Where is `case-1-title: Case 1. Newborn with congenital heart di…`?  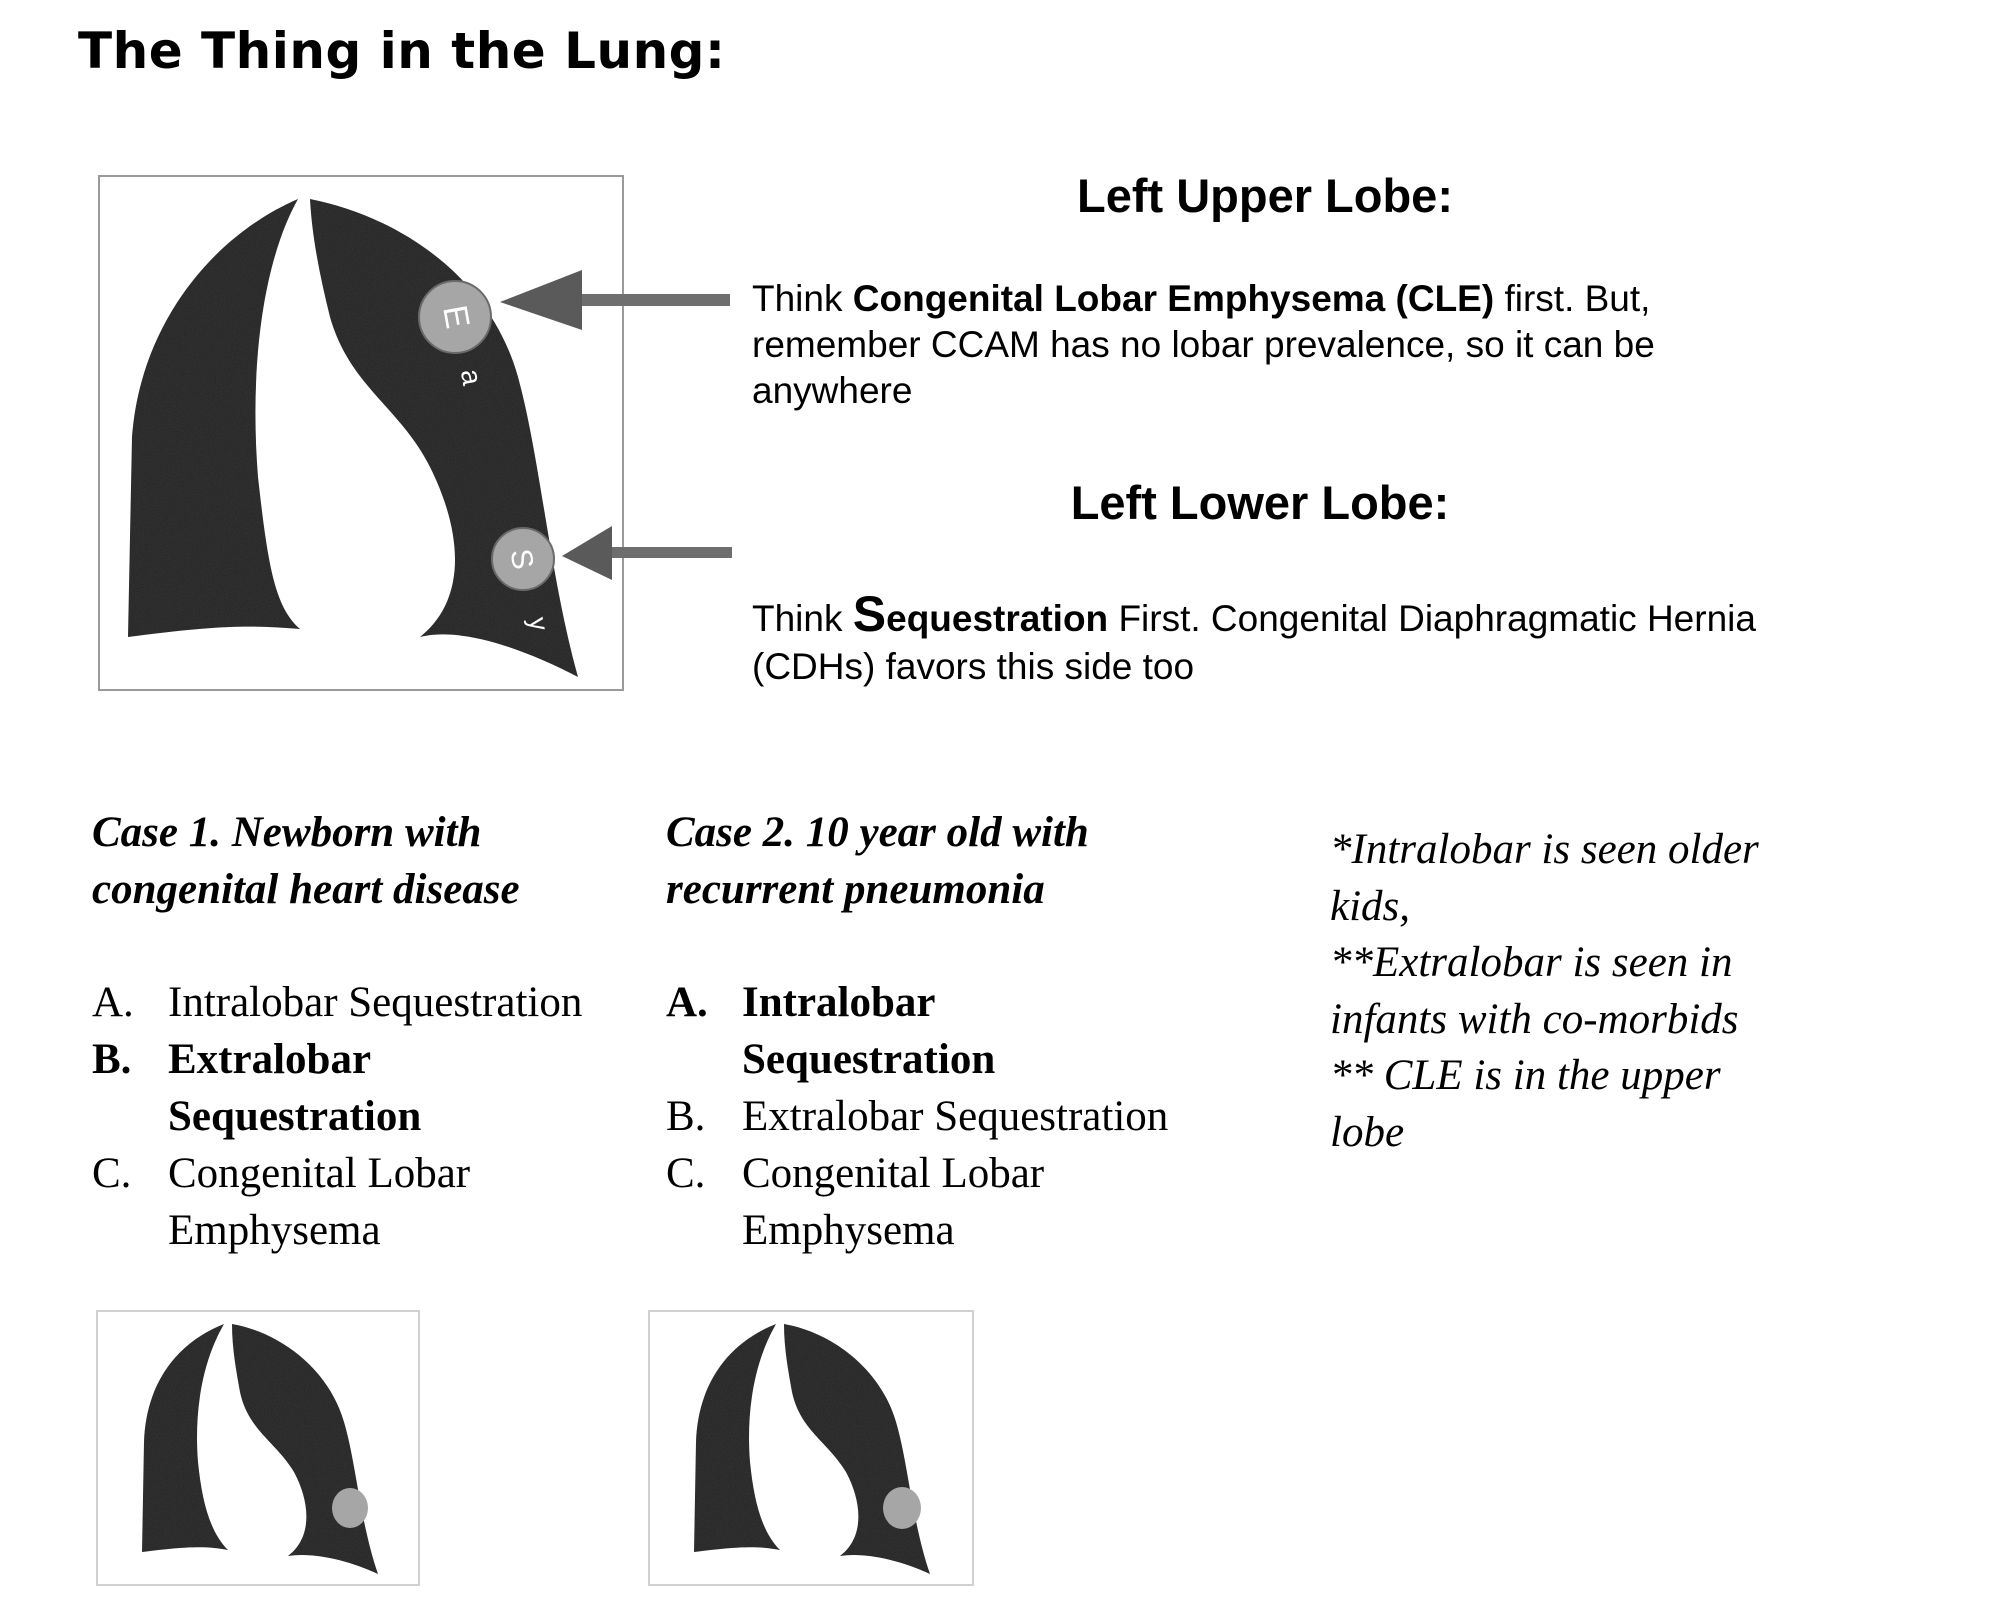
case-1-title: Case 1. Newborn with congenital heart di… is located at coordinates (306, 861).